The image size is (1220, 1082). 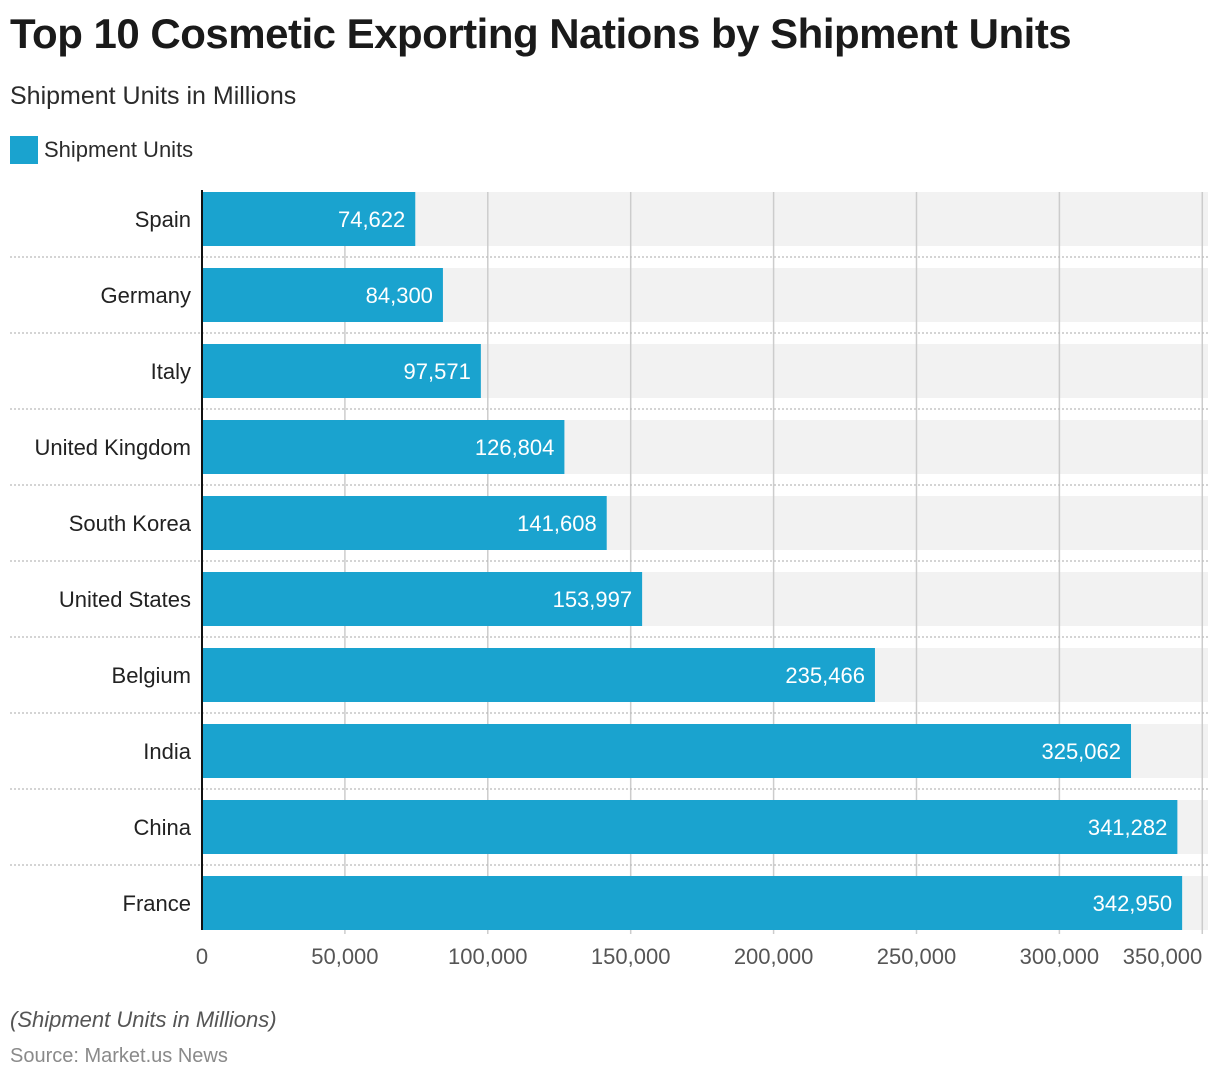 I want to click on bar-value-label: 74,622, so click(x=371, y=219).